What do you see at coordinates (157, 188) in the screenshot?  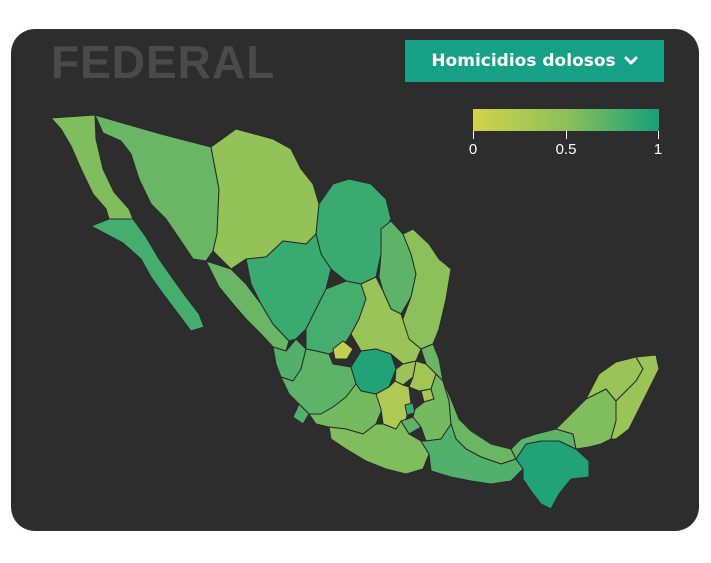 I see `state-sonora` at bounding box center [157, 188].